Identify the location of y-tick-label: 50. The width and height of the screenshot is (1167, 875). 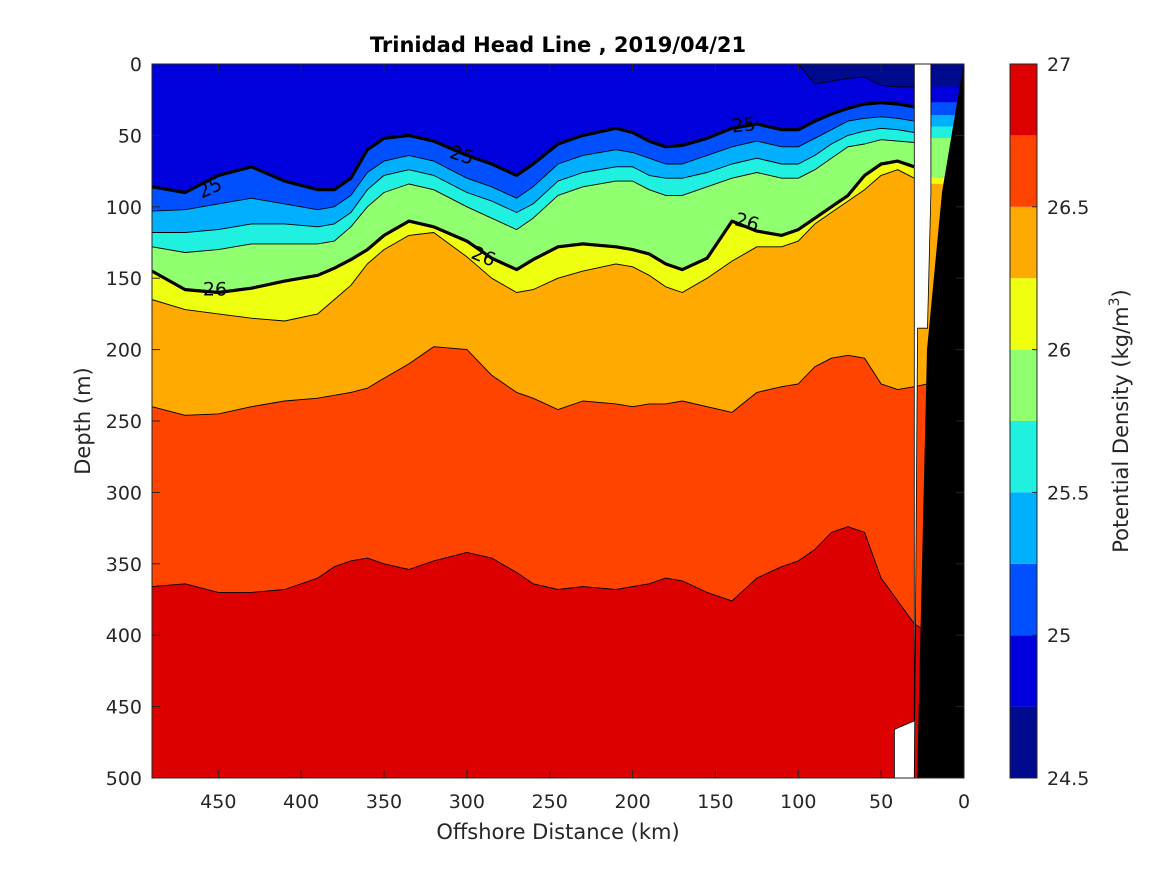
(130, 136).